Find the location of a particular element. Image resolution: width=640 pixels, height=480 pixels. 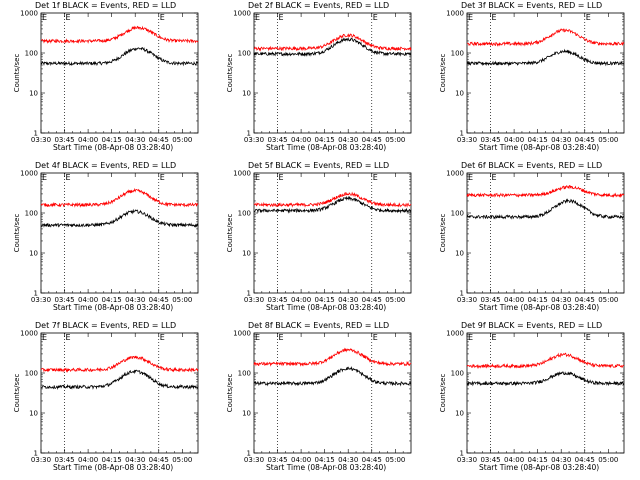

panel-title: Det 2f BLACK = Events, RED = LLD is located at coordinates (319, 5).